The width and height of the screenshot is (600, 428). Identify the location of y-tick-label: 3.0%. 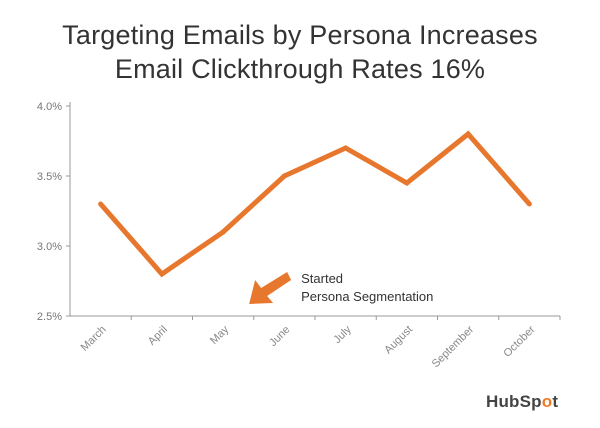
(49, 247).